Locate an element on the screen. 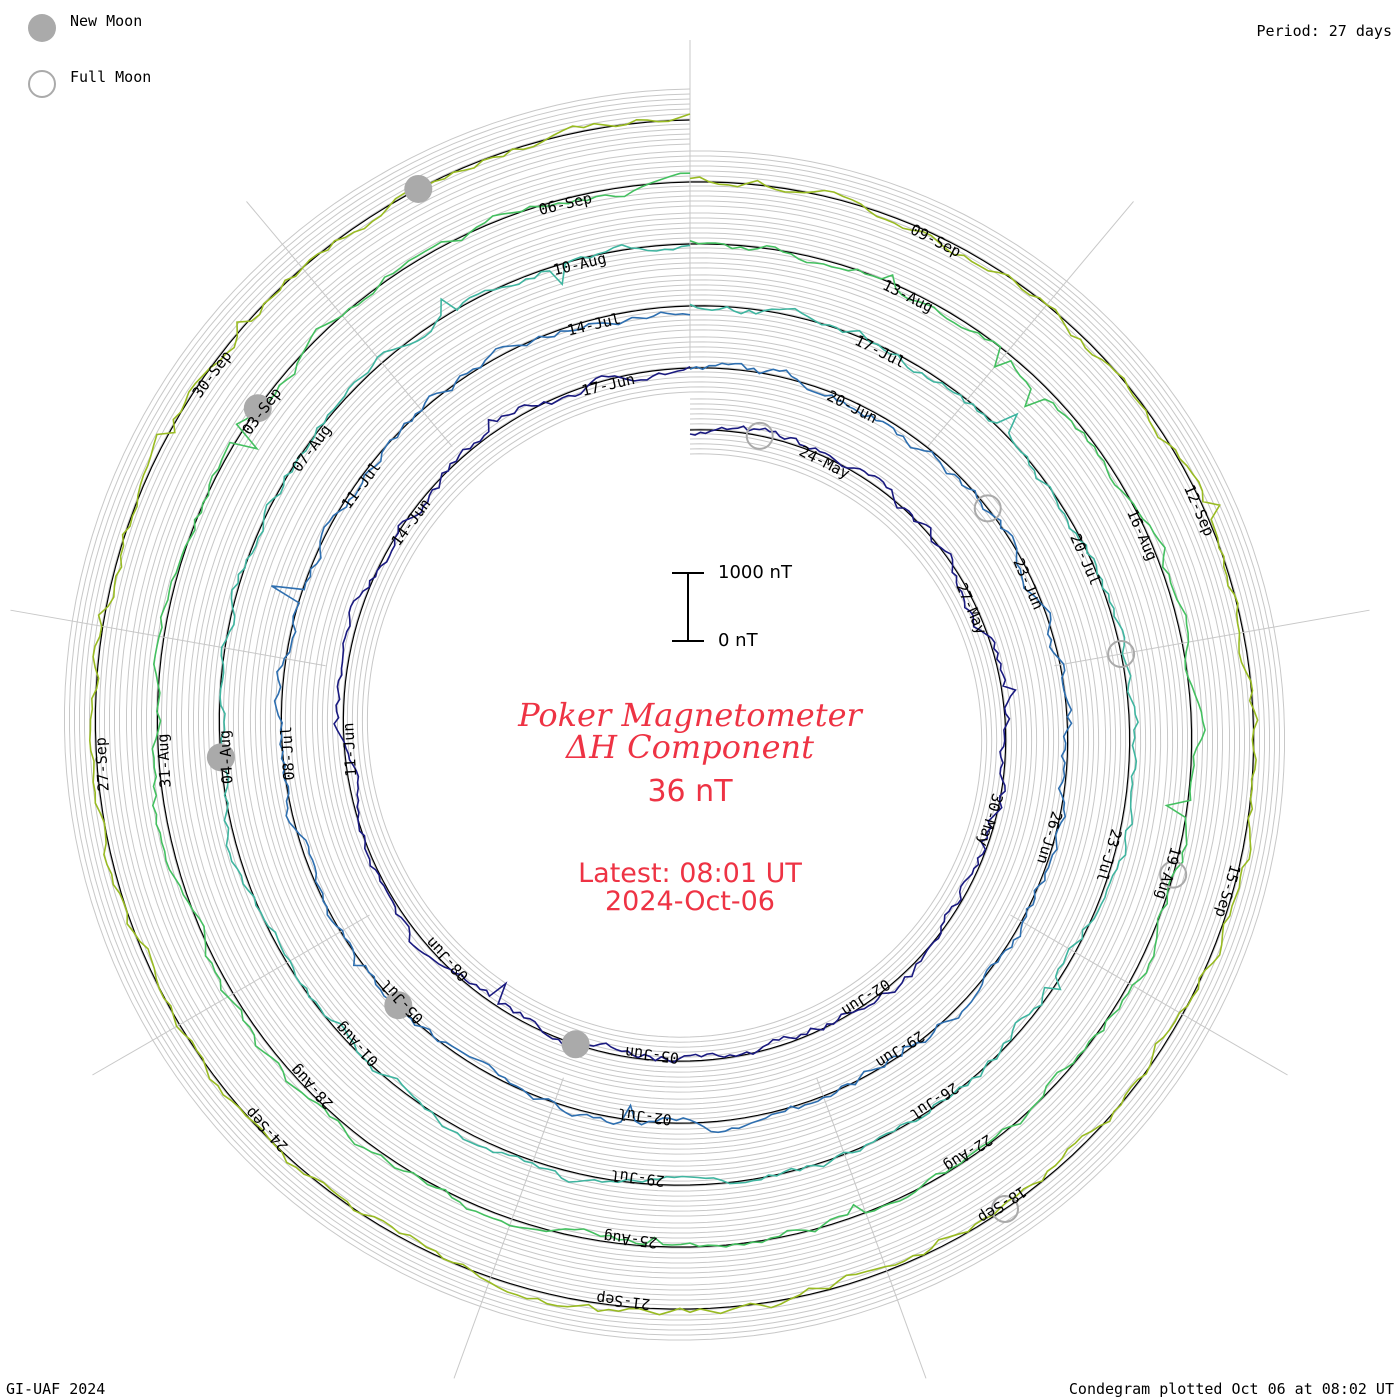 Image resolution: width=1400 pixels, height=1400 pixels. credit-label: GI-UAF 2024 is located at coordinates (56, 1389).